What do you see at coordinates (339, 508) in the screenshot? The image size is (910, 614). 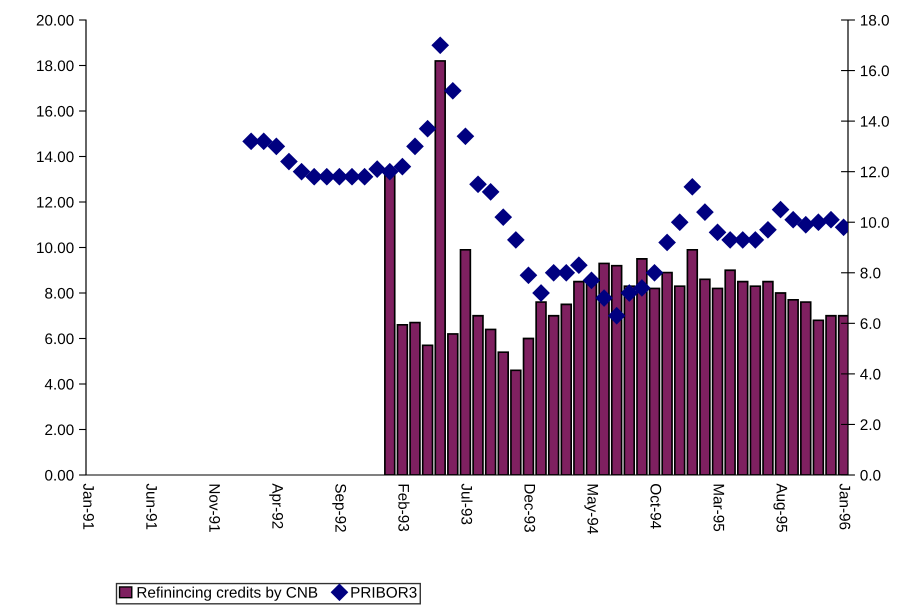 I see `x-tick-label: Sep-92` at bounding box center [339, 508].